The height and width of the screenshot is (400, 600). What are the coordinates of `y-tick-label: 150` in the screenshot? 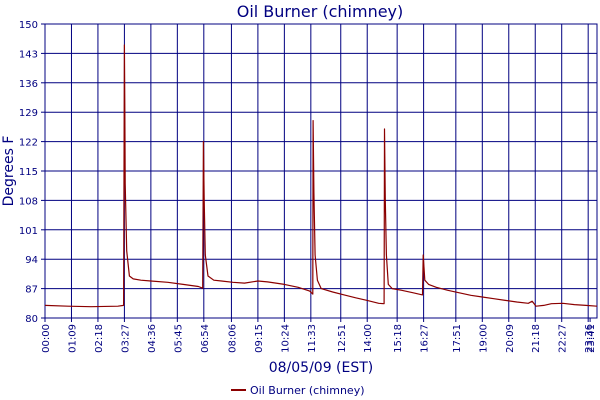 It's located at (28, 25).